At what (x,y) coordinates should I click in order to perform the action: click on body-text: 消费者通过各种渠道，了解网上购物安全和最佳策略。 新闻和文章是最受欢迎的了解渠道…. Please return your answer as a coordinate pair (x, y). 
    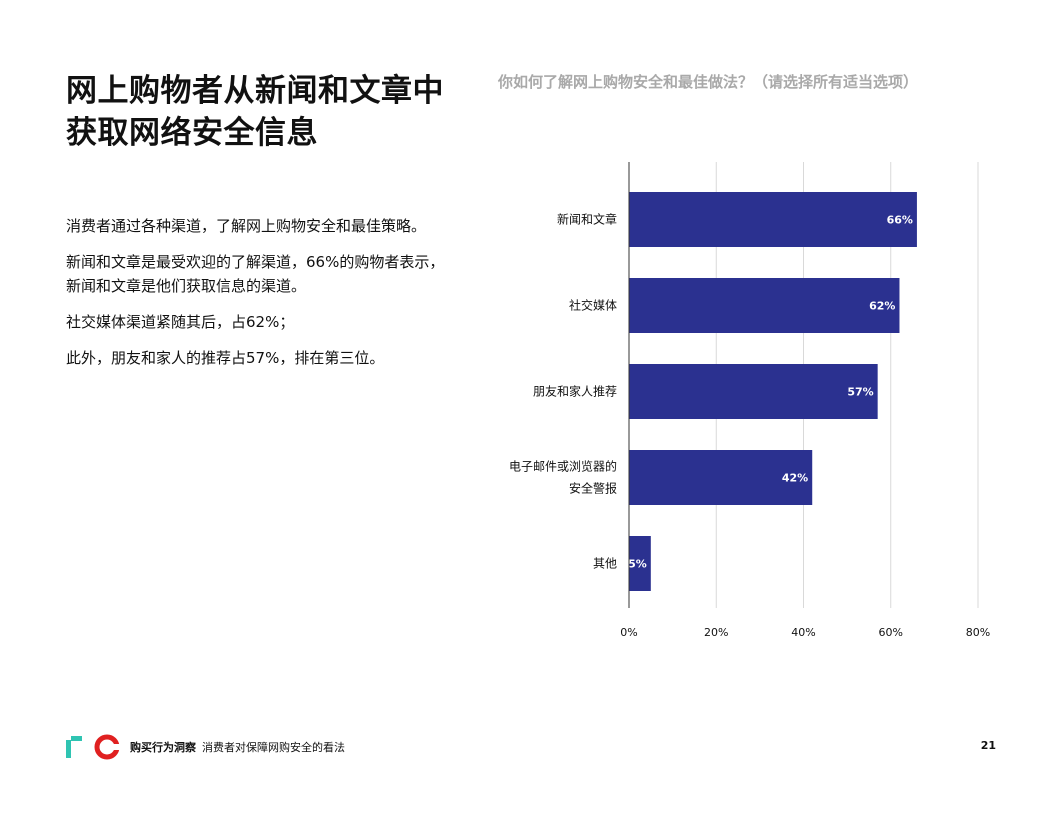
    Looking at the image, I should click on (258, 298).